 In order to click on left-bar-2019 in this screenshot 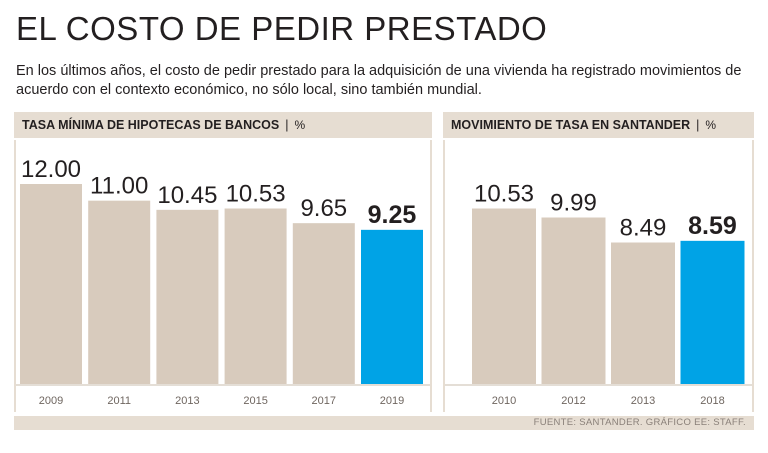, I will do `click(392, 306)`.